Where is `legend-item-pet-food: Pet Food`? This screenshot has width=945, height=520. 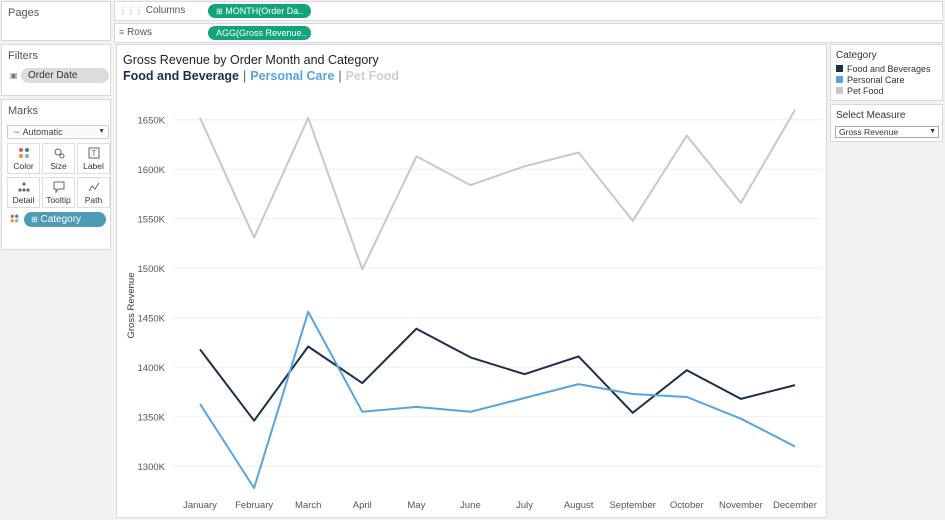
legend-item-pet-food: Pet Food is located at coordinates (886, 91).